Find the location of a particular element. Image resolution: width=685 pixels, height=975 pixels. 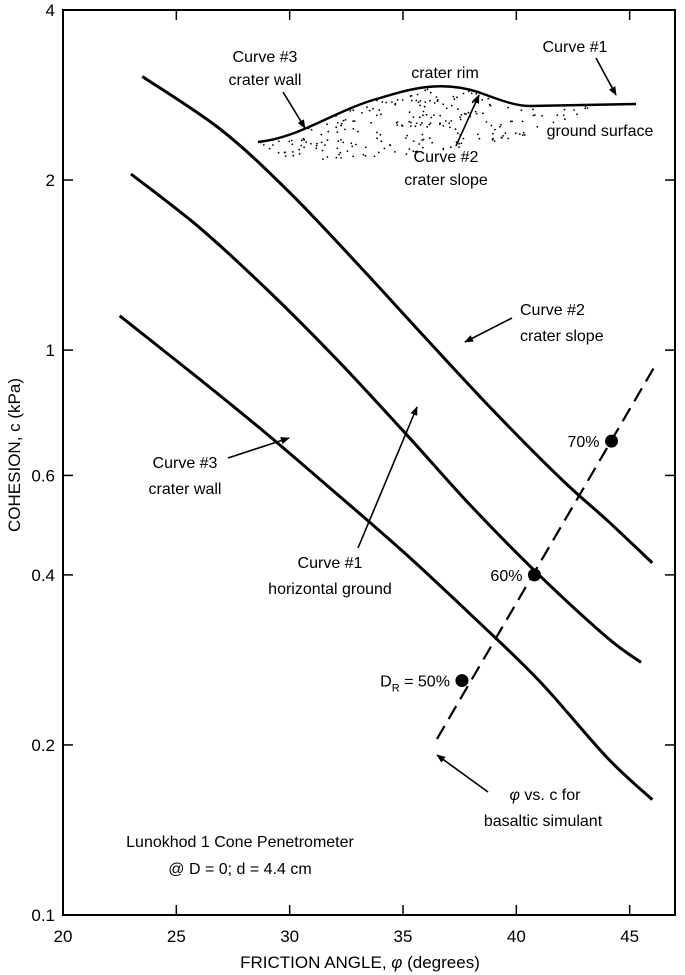

simulant-trend-line is located at coordinates (547, 551).